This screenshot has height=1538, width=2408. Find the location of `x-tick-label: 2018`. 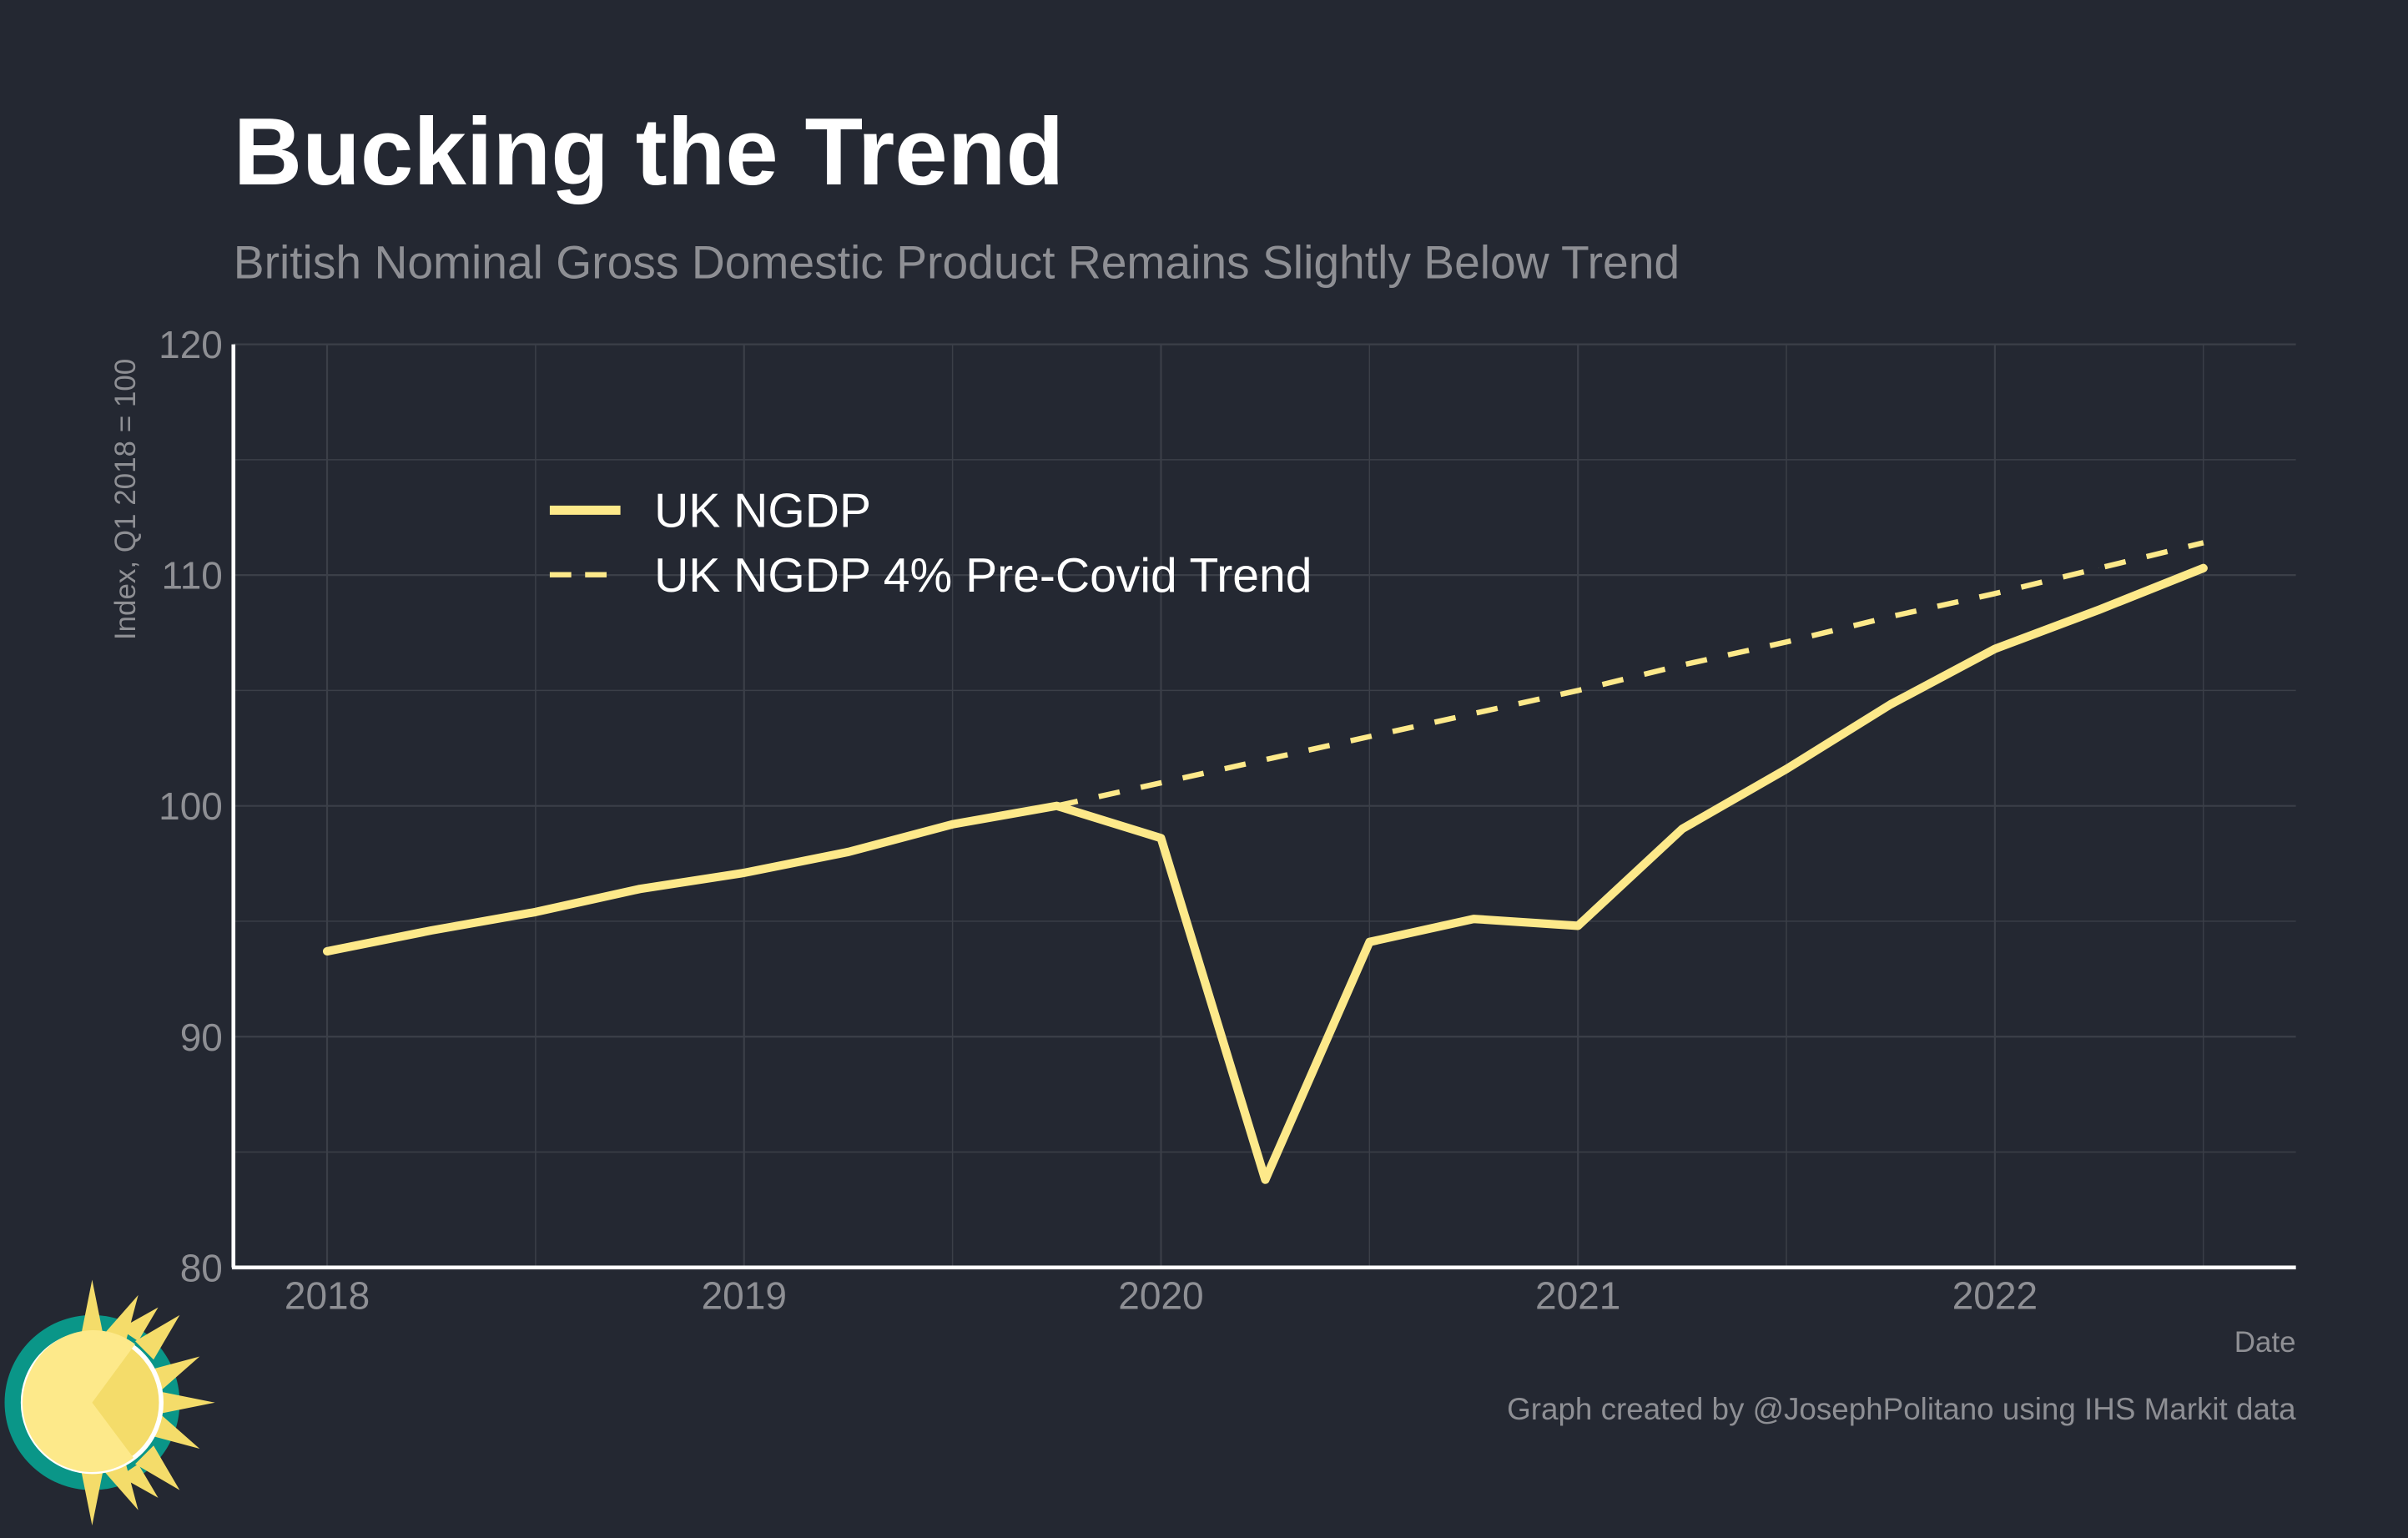

x-tick-label: 2018 is located at coordinates (327, 1295).